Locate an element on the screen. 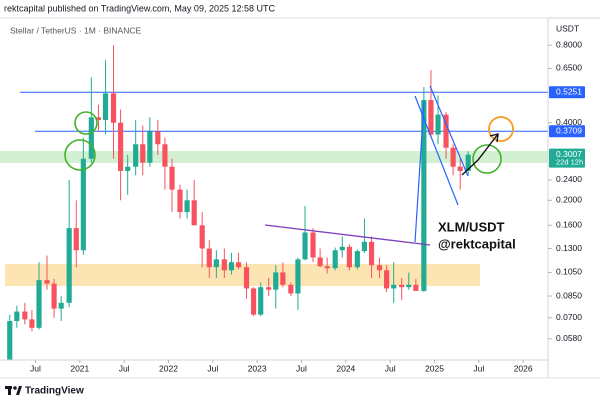 The image size is (600, 401). x-tick-label: 2021 is located at coordinates (79, 368).